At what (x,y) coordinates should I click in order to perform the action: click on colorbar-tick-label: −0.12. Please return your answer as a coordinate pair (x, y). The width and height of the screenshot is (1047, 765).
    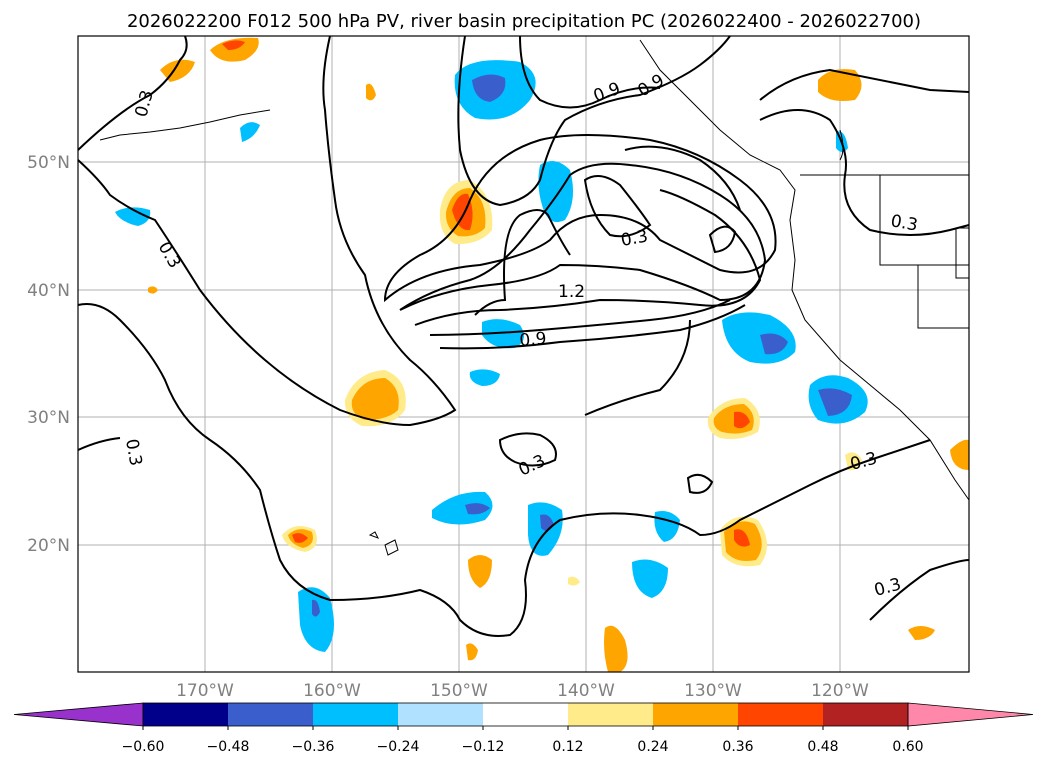
    Looking at the image, I should click on (483, 747).